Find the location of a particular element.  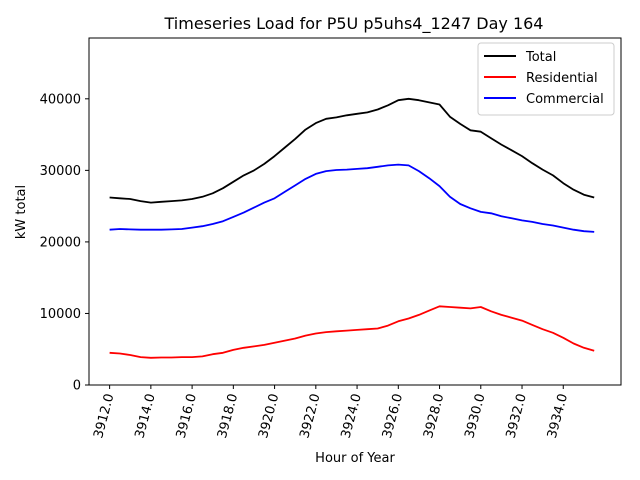

y-tick-label: 0 is located at coordinates (77, 386).